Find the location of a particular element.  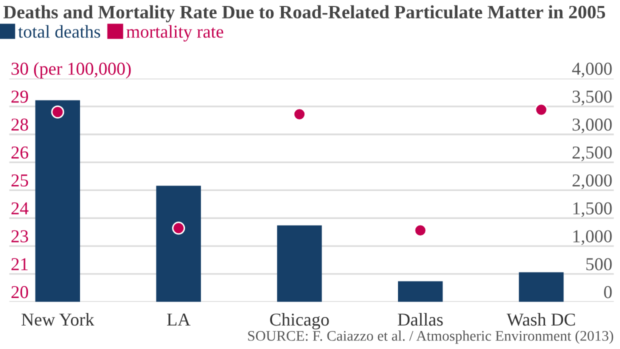

y2-tick-label: 2,500 is located at coordinates (592, 154).